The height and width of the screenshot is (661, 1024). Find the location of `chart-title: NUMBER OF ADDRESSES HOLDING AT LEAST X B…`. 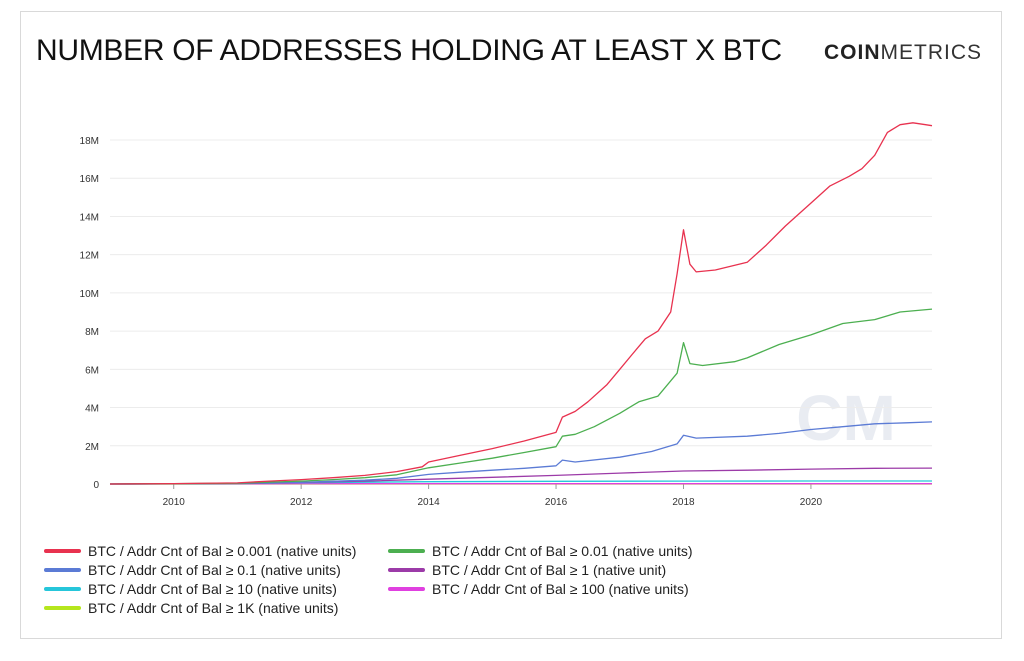

chart-title: NUMBER OF ADDRESSES HOLDING AT LEAST X B… is located at coordinates (409, 50).